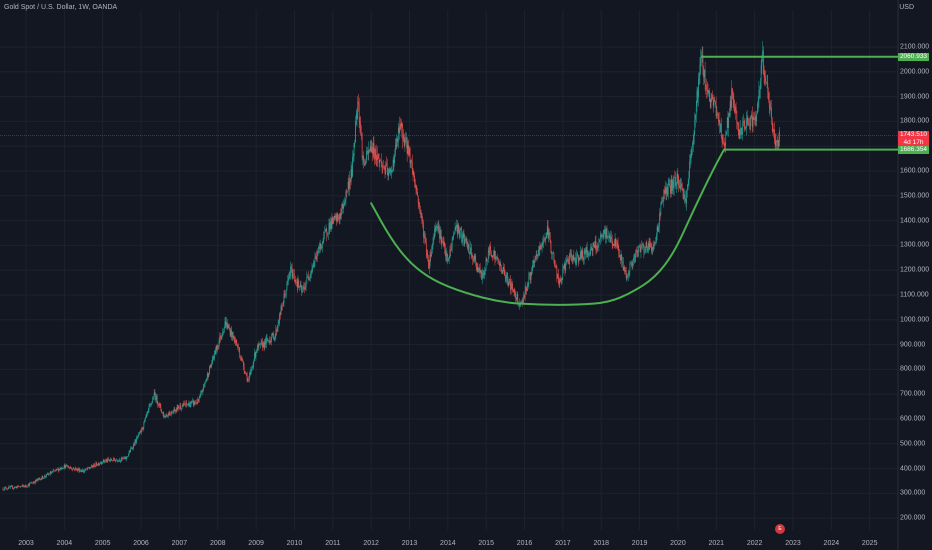 The width and height of the screenshot is (932, 550). Describe the element at coordinates (780, 529) in the screenshot. I see `earnings-event-icon: E` at that location.